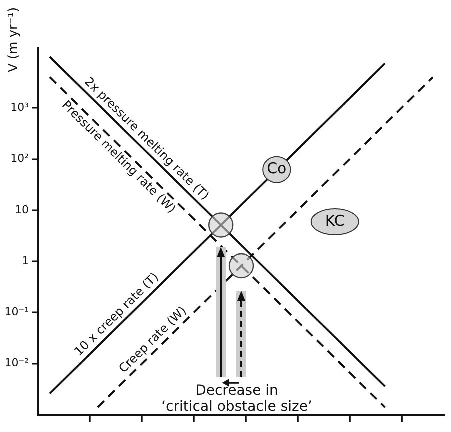  I want to click on y-tick-label: 10⁻², so click(16, 363).